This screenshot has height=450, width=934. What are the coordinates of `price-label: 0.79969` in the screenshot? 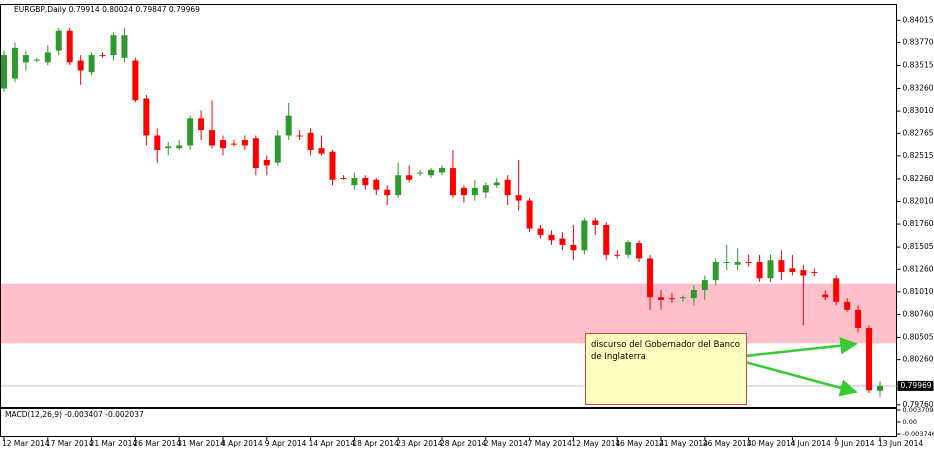 It's located at (916, 385).